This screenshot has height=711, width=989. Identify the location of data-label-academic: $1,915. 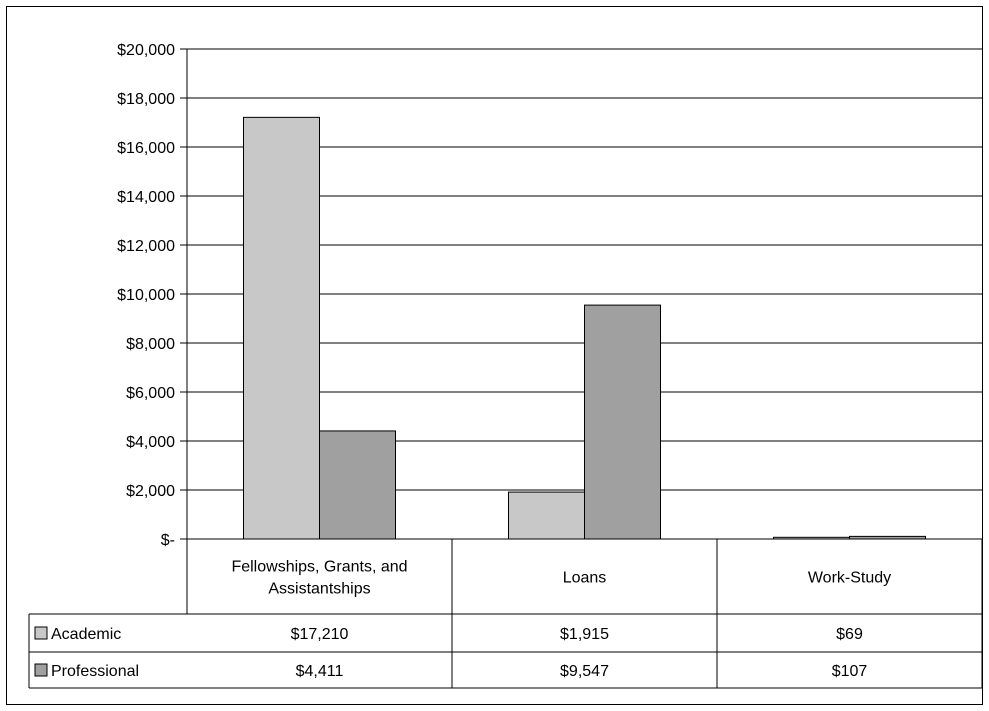
(584, 634).